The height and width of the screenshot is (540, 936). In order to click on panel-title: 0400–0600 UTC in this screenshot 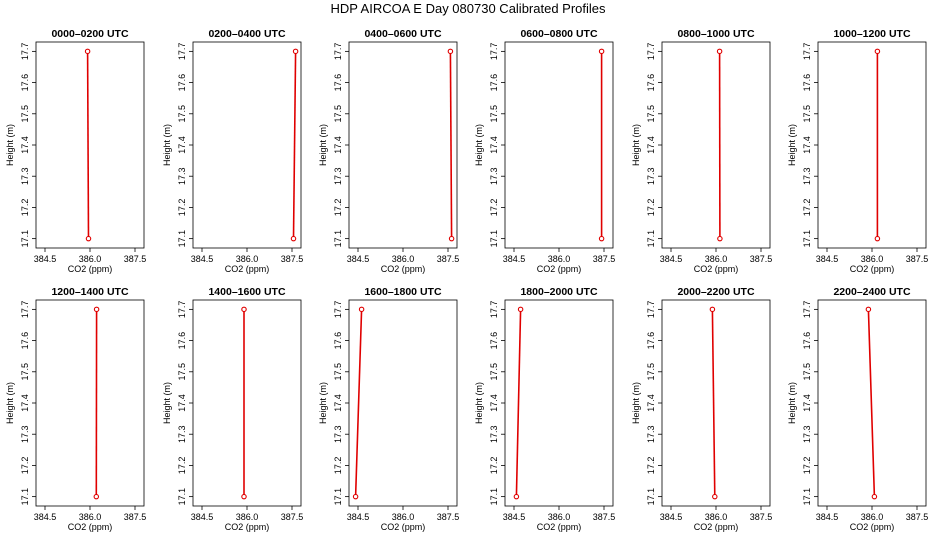, I will do `click(402, 34)`.